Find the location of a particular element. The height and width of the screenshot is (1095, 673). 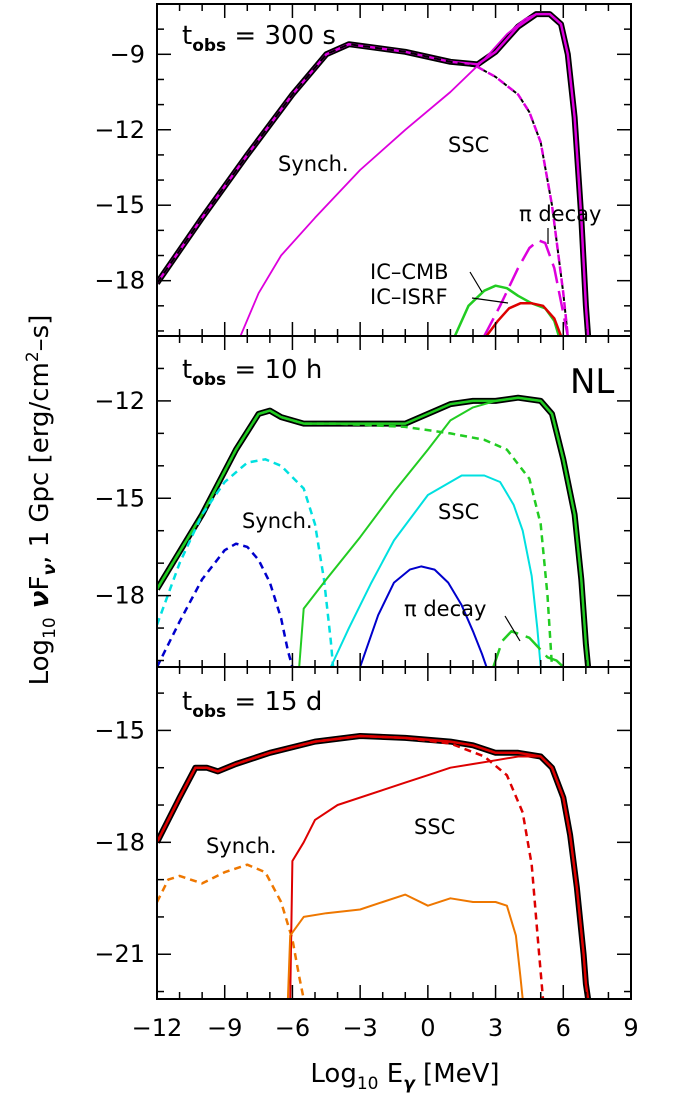

panel-label-rest: = 10 h is located at coordinates (274, 370).